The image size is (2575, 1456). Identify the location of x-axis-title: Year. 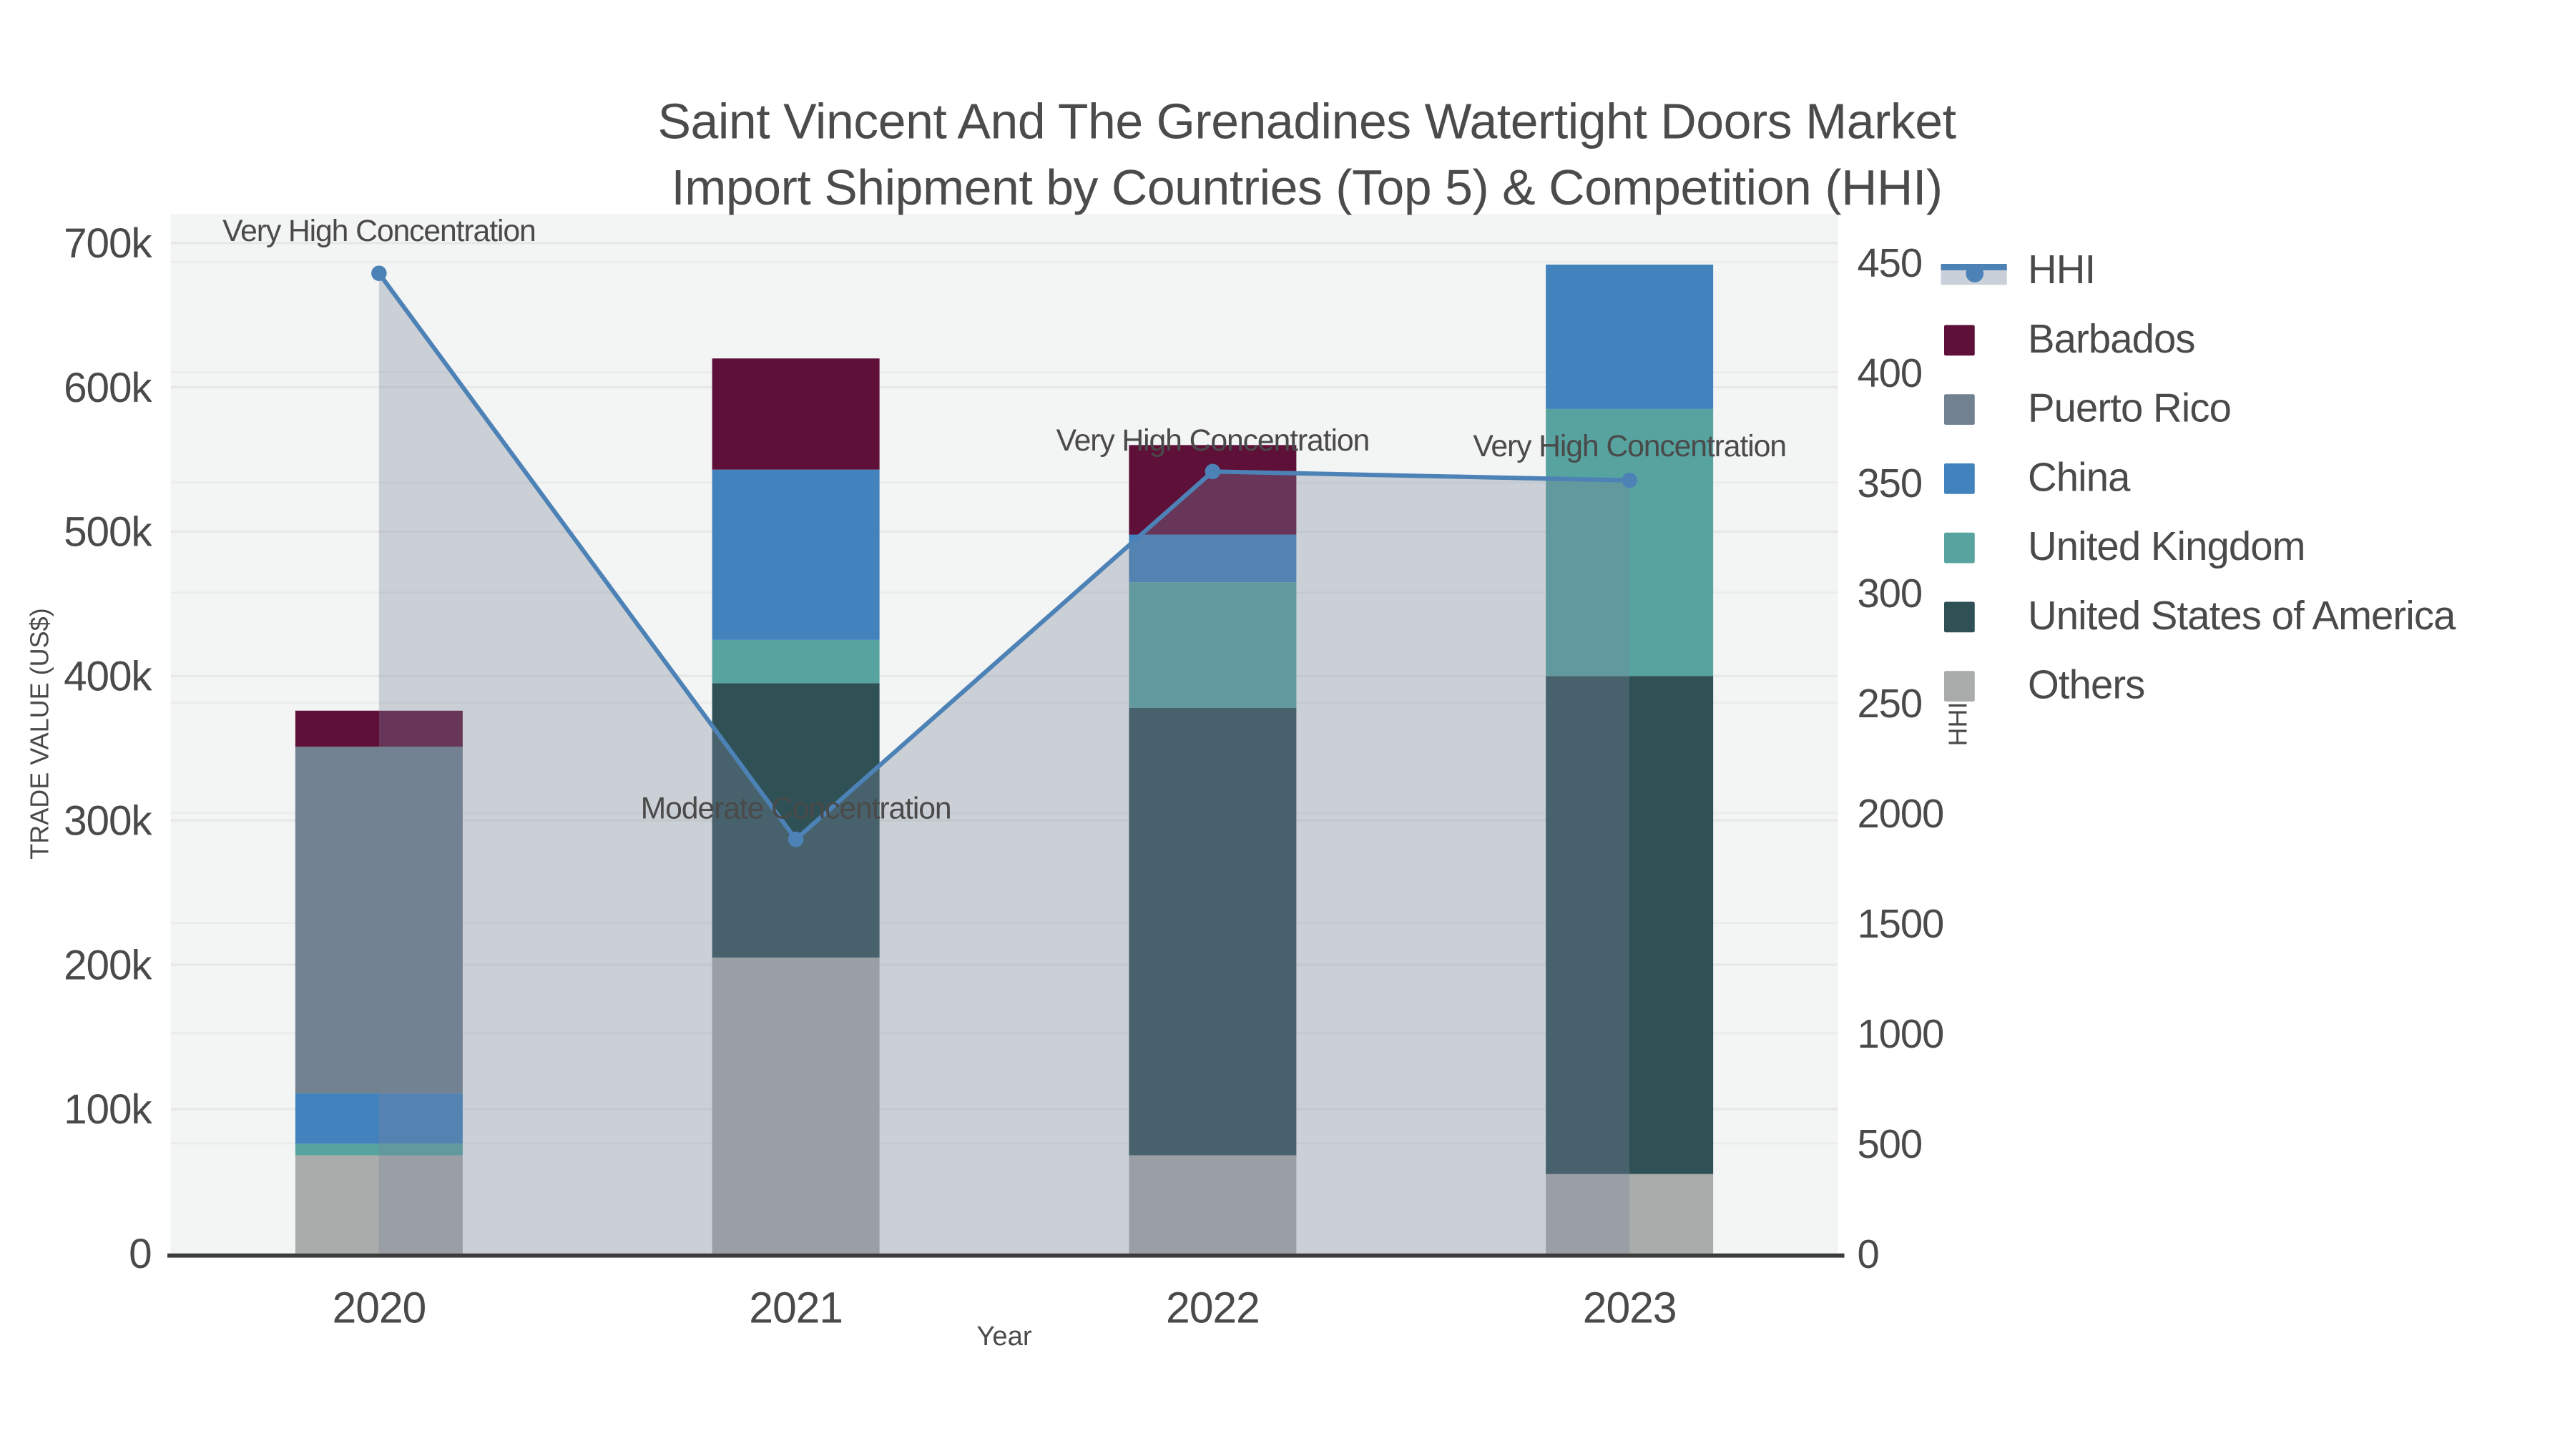
(1004, 1336).